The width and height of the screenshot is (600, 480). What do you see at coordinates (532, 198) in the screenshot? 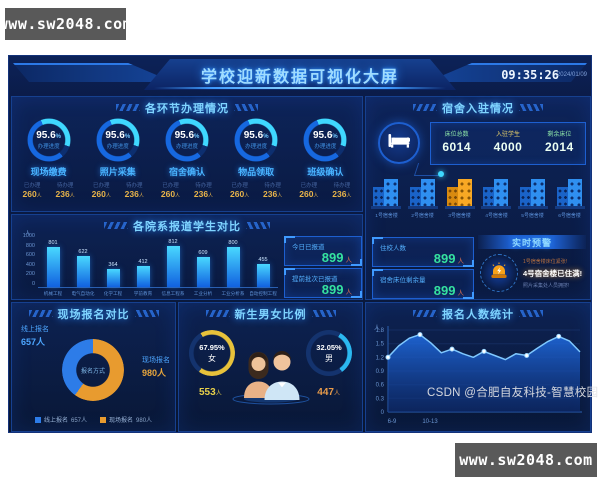
I see `dorm-building: 5号宿舍楼` at bounding box center [532, 198].